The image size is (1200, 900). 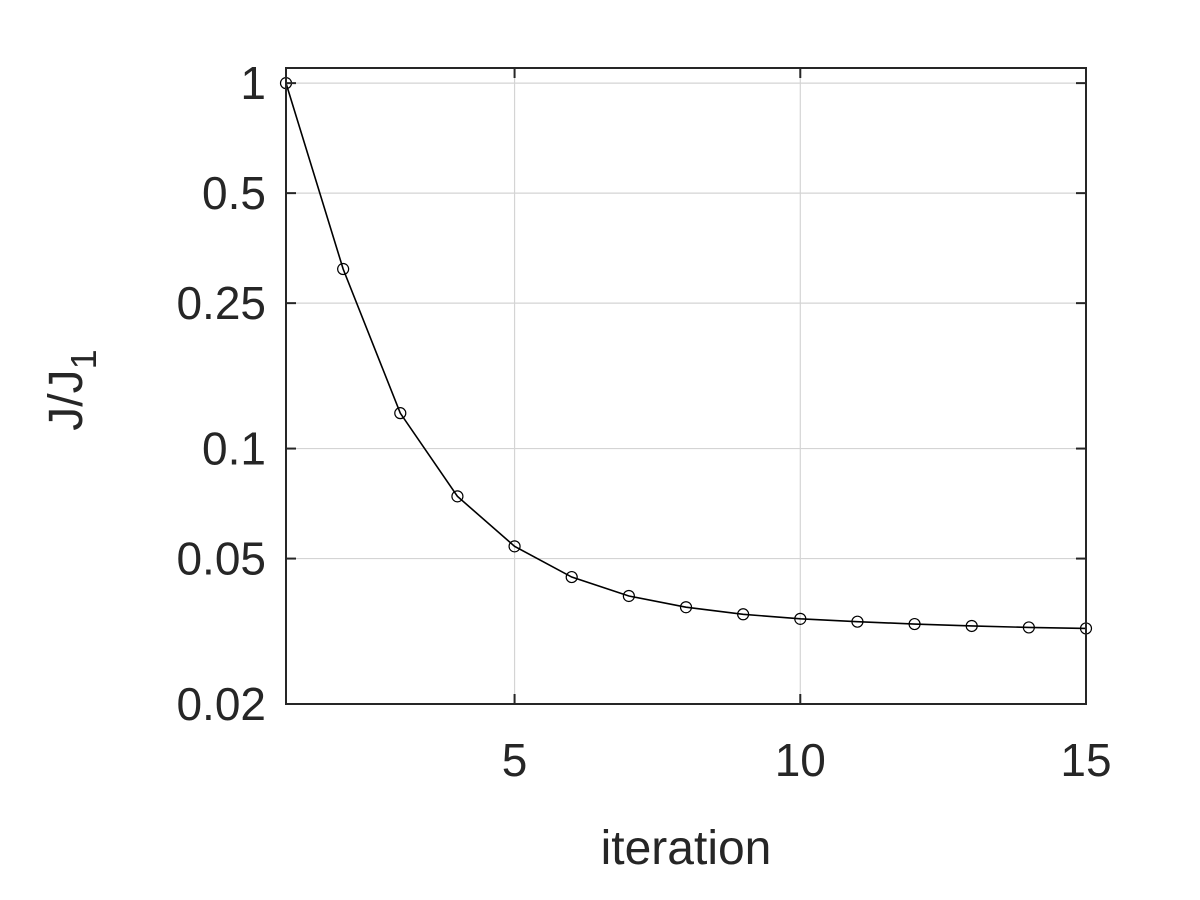 I want to click on y-tick-label-2: 0.1, so click(x=234, y=449).